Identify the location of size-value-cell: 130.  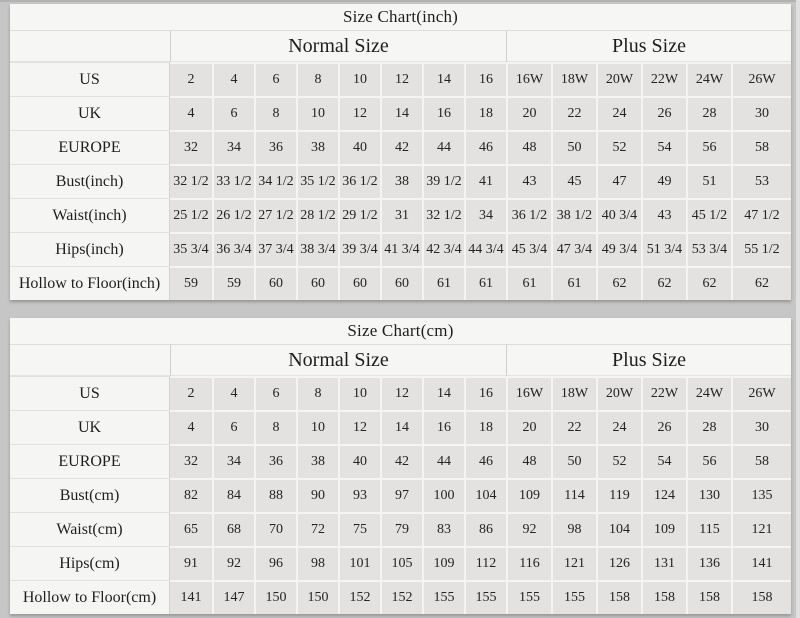
(708, 495).